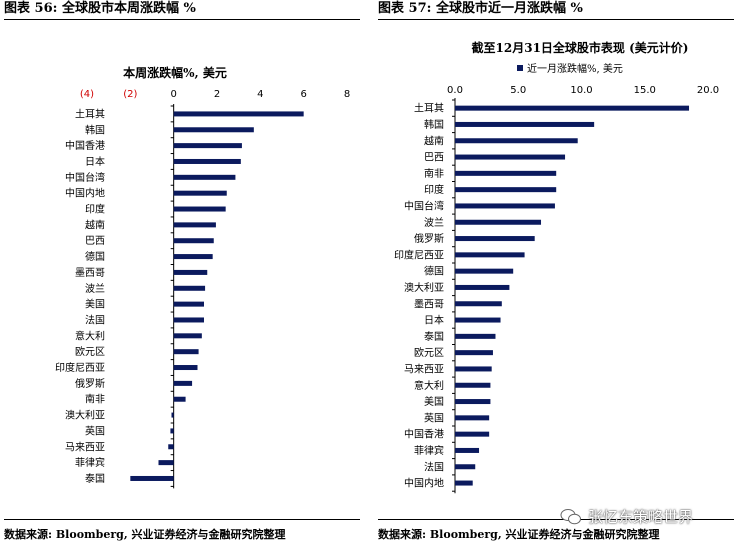  What do you see at coordinates (455, 90) in the screenshot?
I see `x-tick-label: 0.0` at bounding box center [455, 90].